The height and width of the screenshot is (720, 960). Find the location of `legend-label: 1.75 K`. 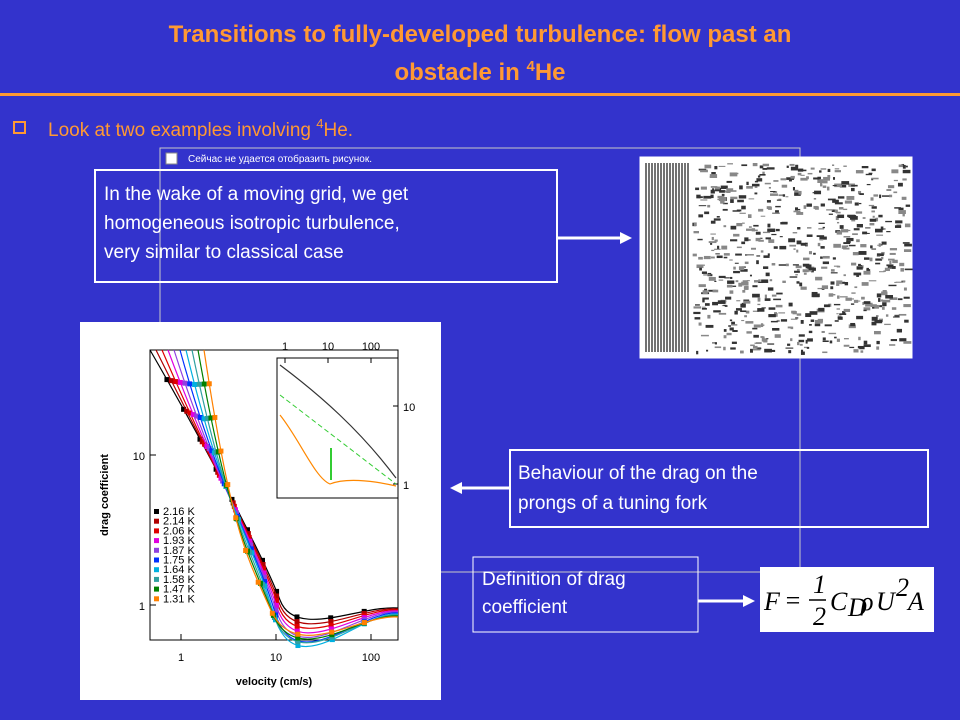

legend-label: 1.75 K is located at coordinates (179, 561).